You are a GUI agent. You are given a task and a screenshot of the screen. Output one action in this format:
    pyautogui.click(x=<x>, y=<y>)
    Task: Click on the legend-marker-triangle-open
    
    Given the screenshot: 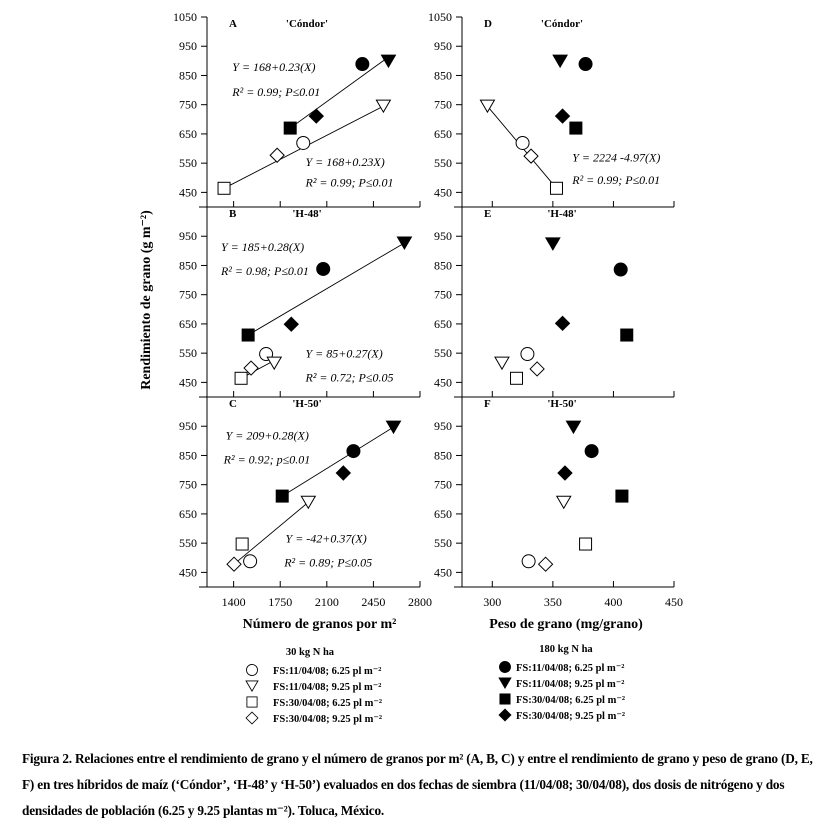 What is the action you would take?
    pyautogui.click(x=252, y=686)
    